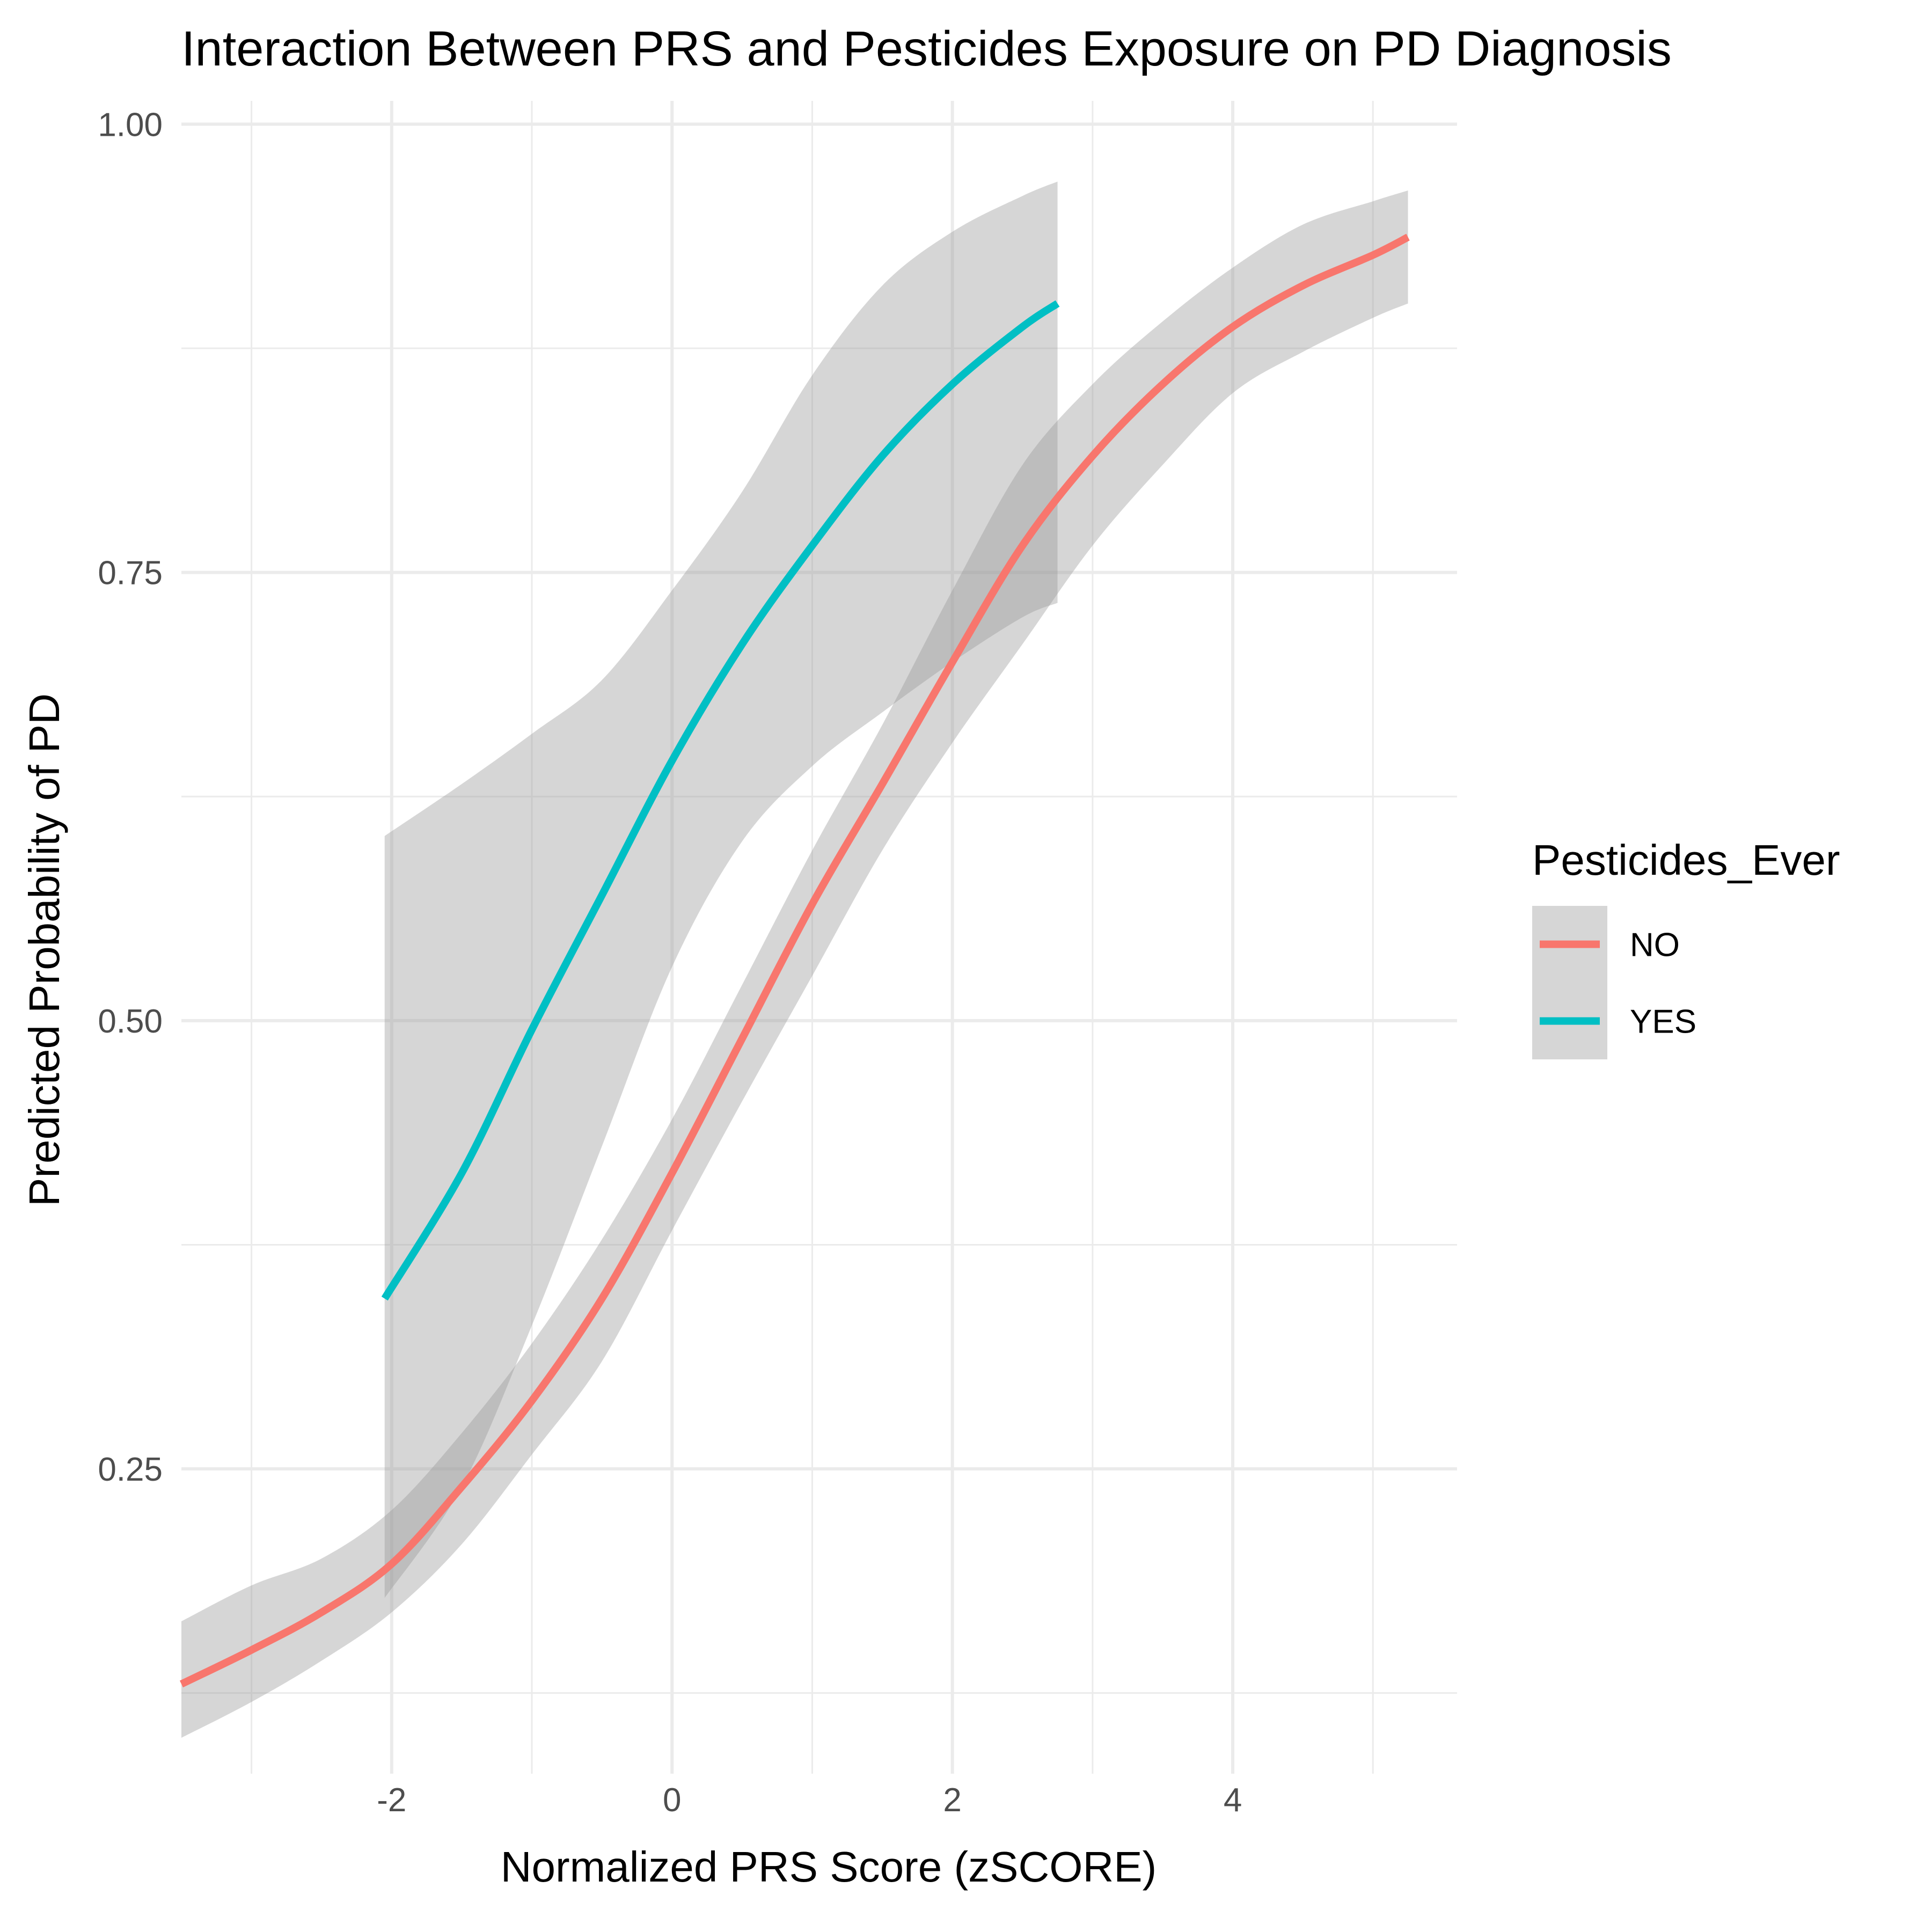 This screenshot has height=1932, width=1932. I want to click on legend-label-no: NO, so click(1655, 945).